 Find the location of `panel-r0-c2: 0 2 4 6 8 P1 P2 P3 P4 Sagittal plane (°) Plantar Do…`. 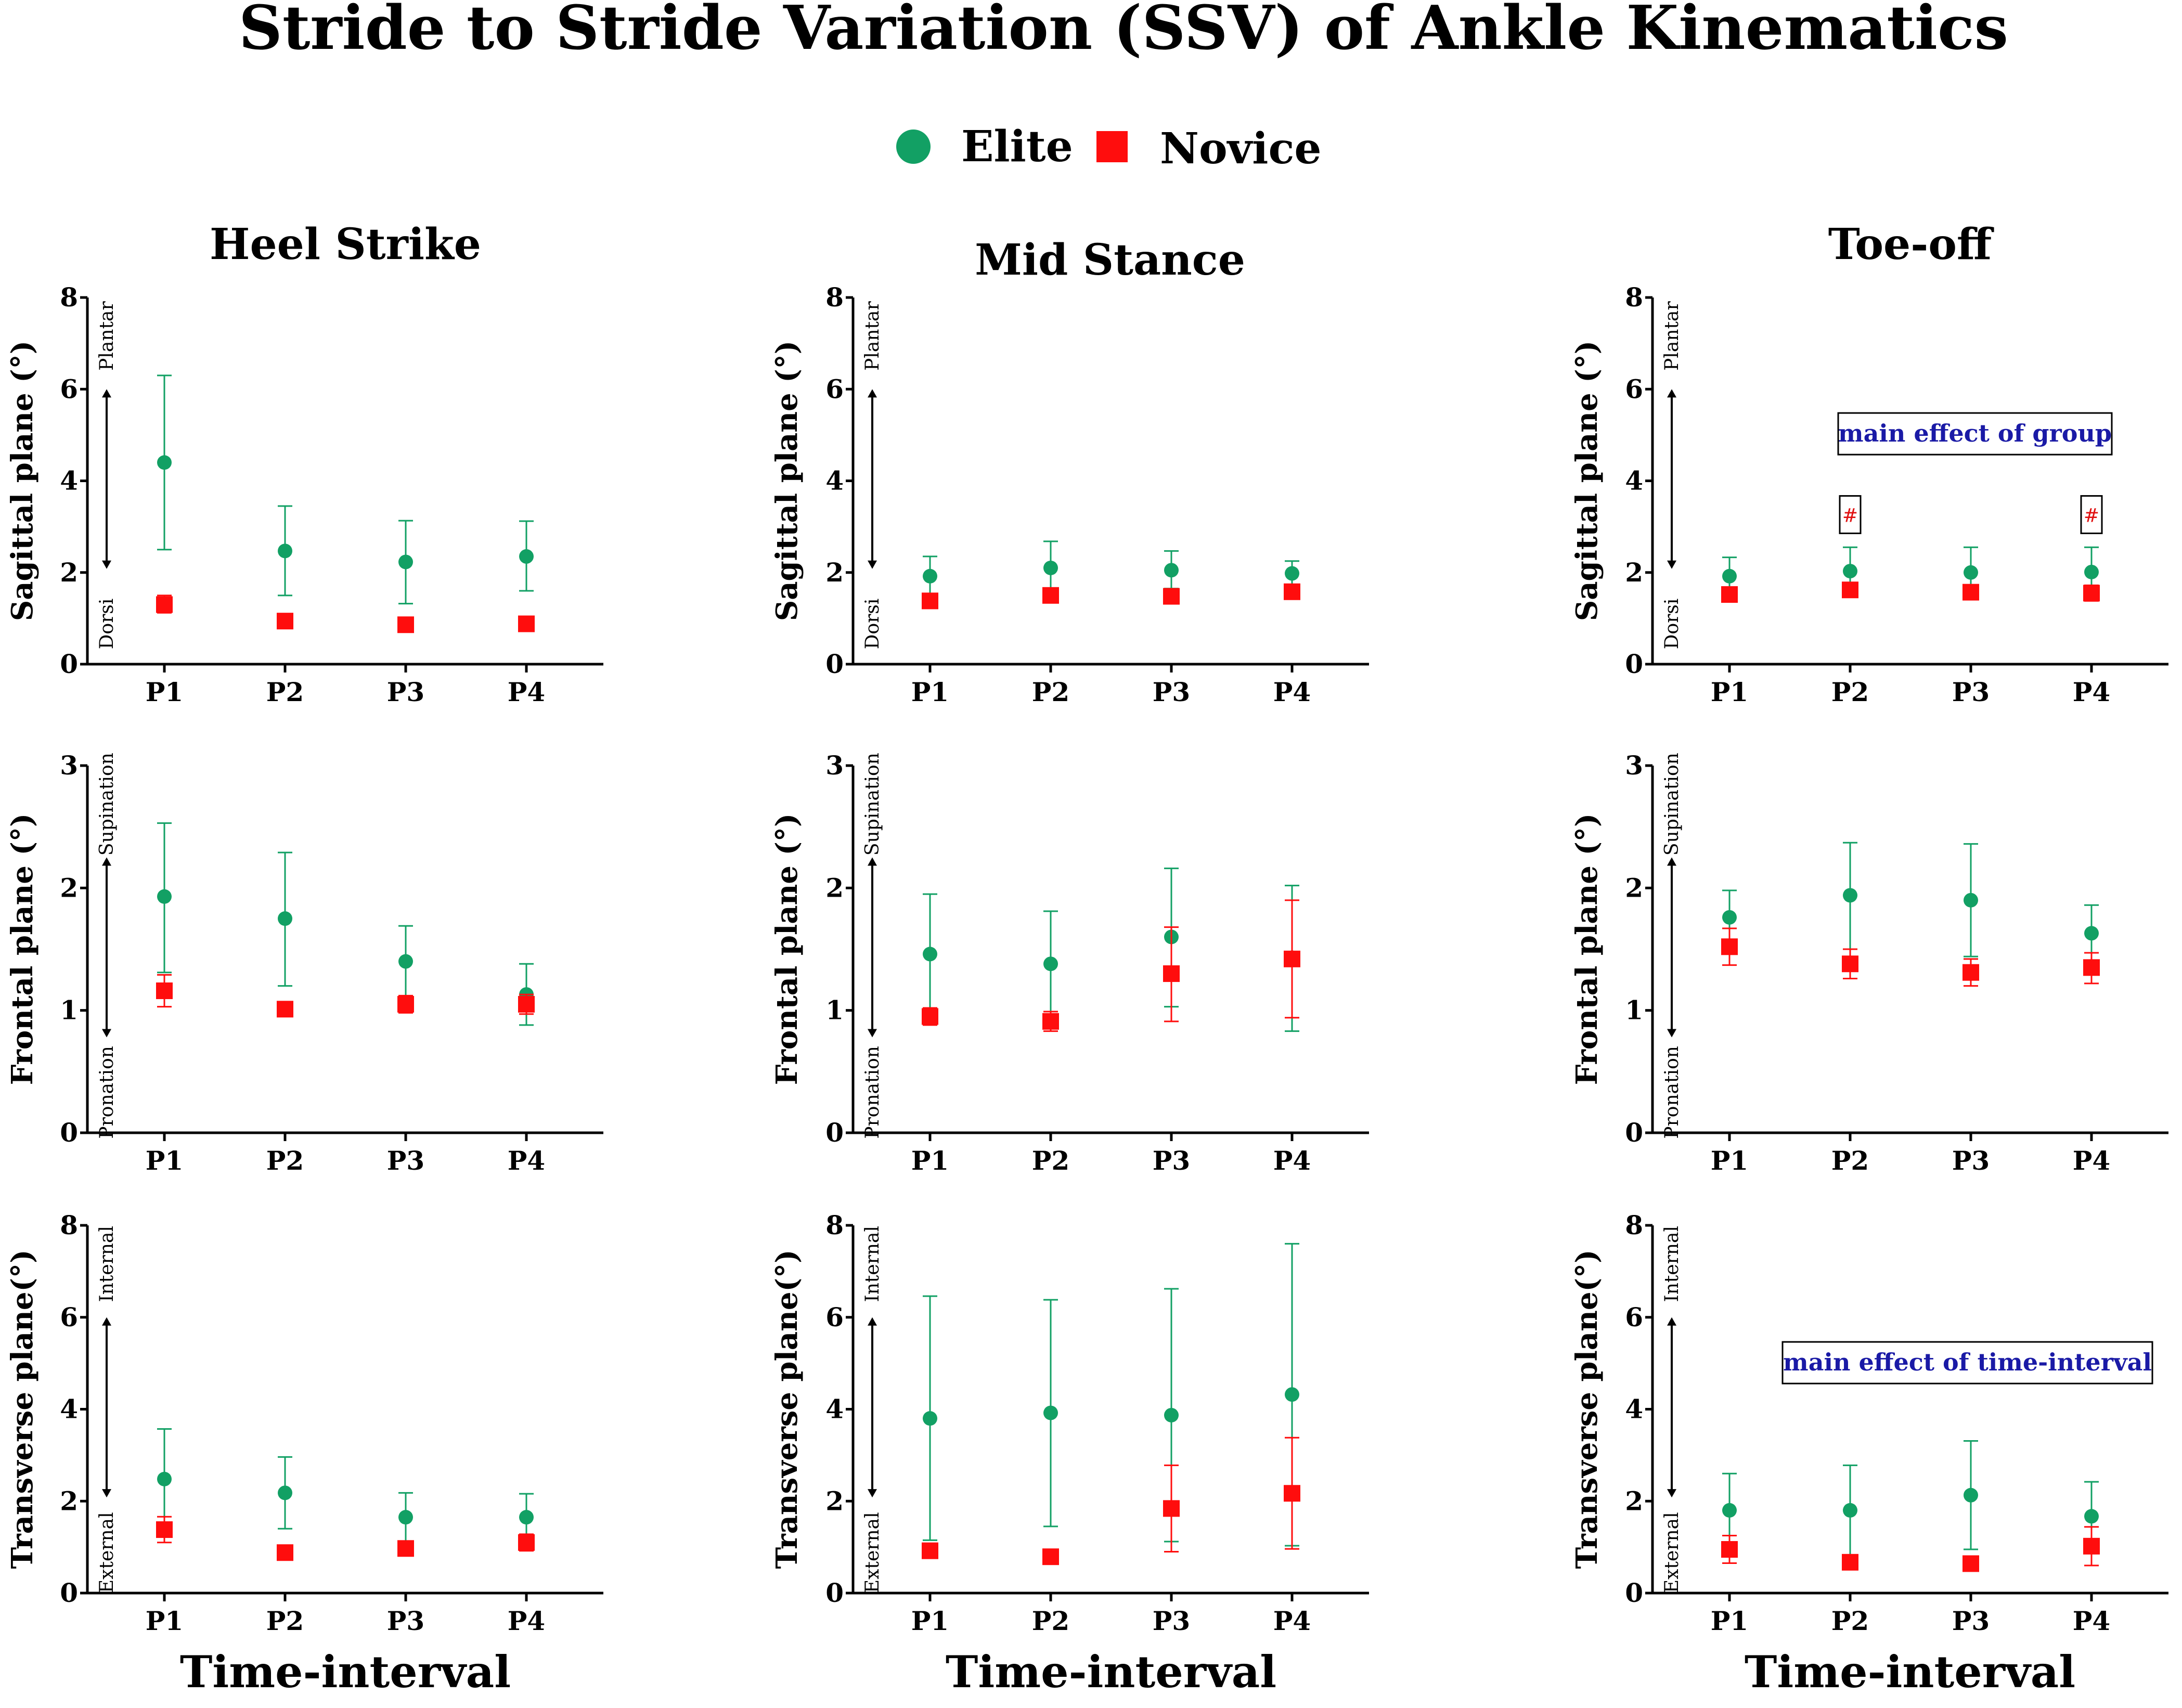

panel-r0-c2: 0 2 4 6 8 P1 P2 P3 P4 Sagittal plane (°) Plantar Do… is located at coordinates (1869, 494).